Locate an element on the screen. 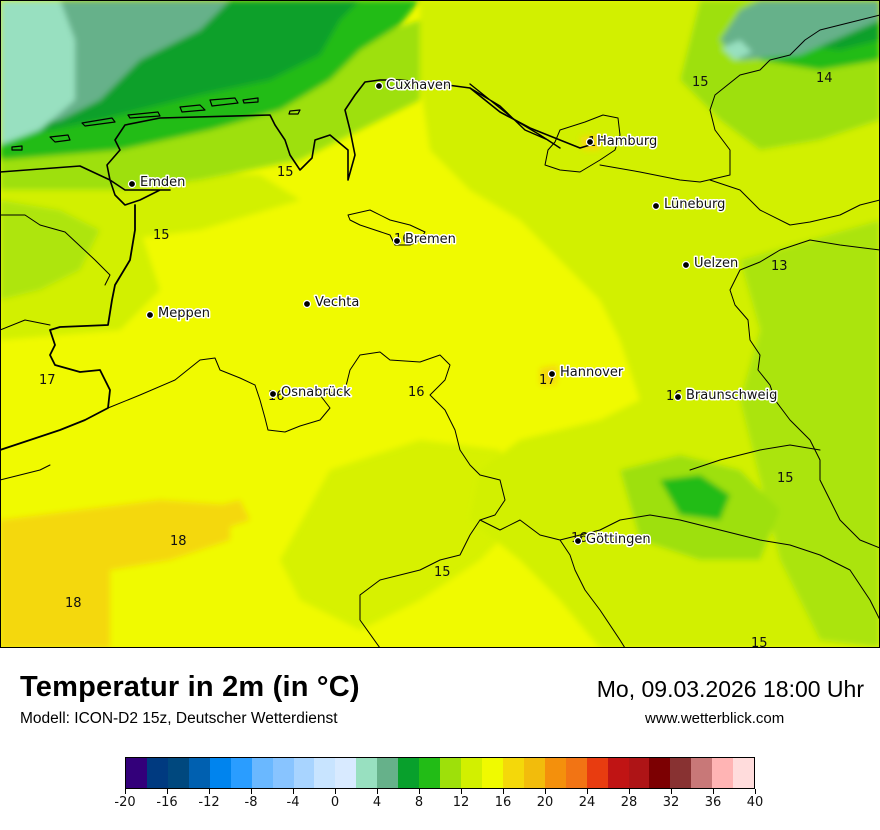 The height and width of the screenshot is (830, 880). city-emden: Emden is located at coordinates (157, 183).